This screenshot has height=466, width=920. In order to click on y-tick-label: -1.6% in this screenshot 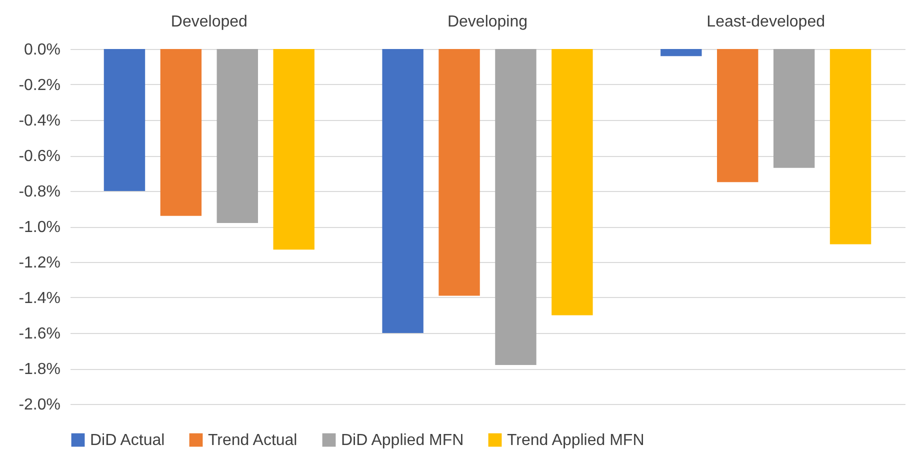, I will do `click(39, 334)`.